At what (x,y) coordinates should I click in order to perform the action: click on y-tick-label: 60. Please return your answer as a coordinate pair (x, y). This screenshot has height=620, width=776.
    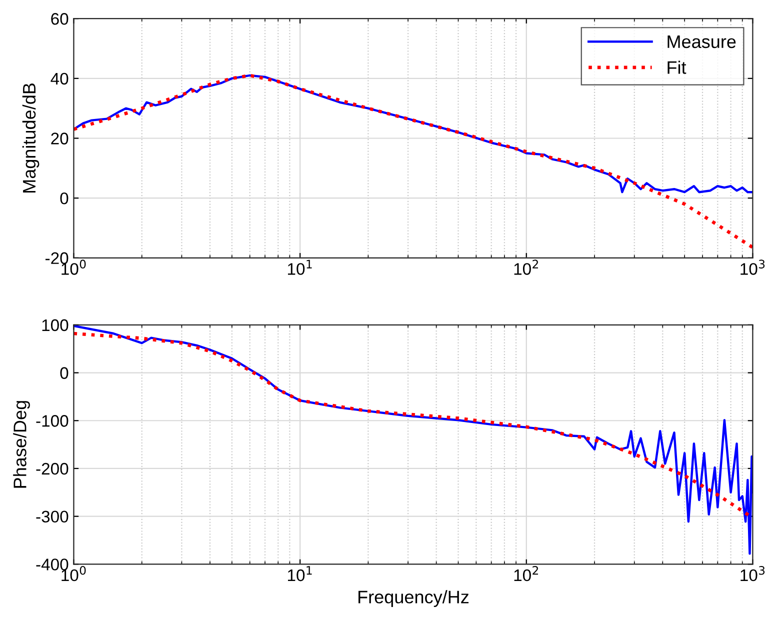
    Looking at the image, I should click on (59, 19).